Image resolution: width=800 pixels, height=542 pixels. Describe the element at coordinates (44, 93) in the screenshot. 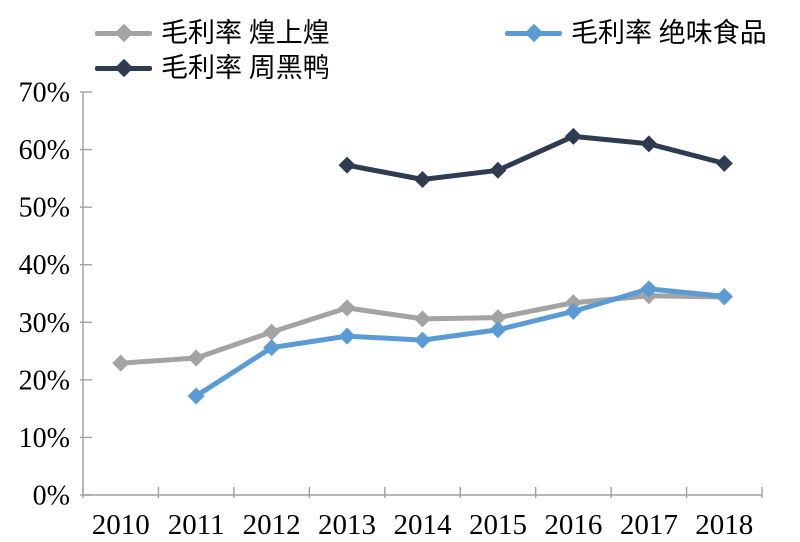

I see `y-tick-label: 70%` at that location.